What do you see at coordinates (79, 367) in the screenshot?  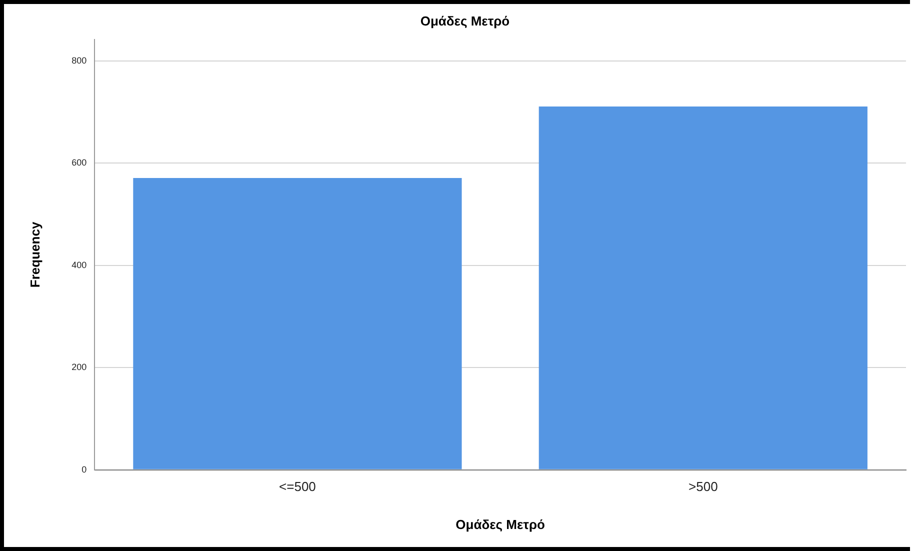 I see `y-tick-label: 200` at bounding box center [79, 367].